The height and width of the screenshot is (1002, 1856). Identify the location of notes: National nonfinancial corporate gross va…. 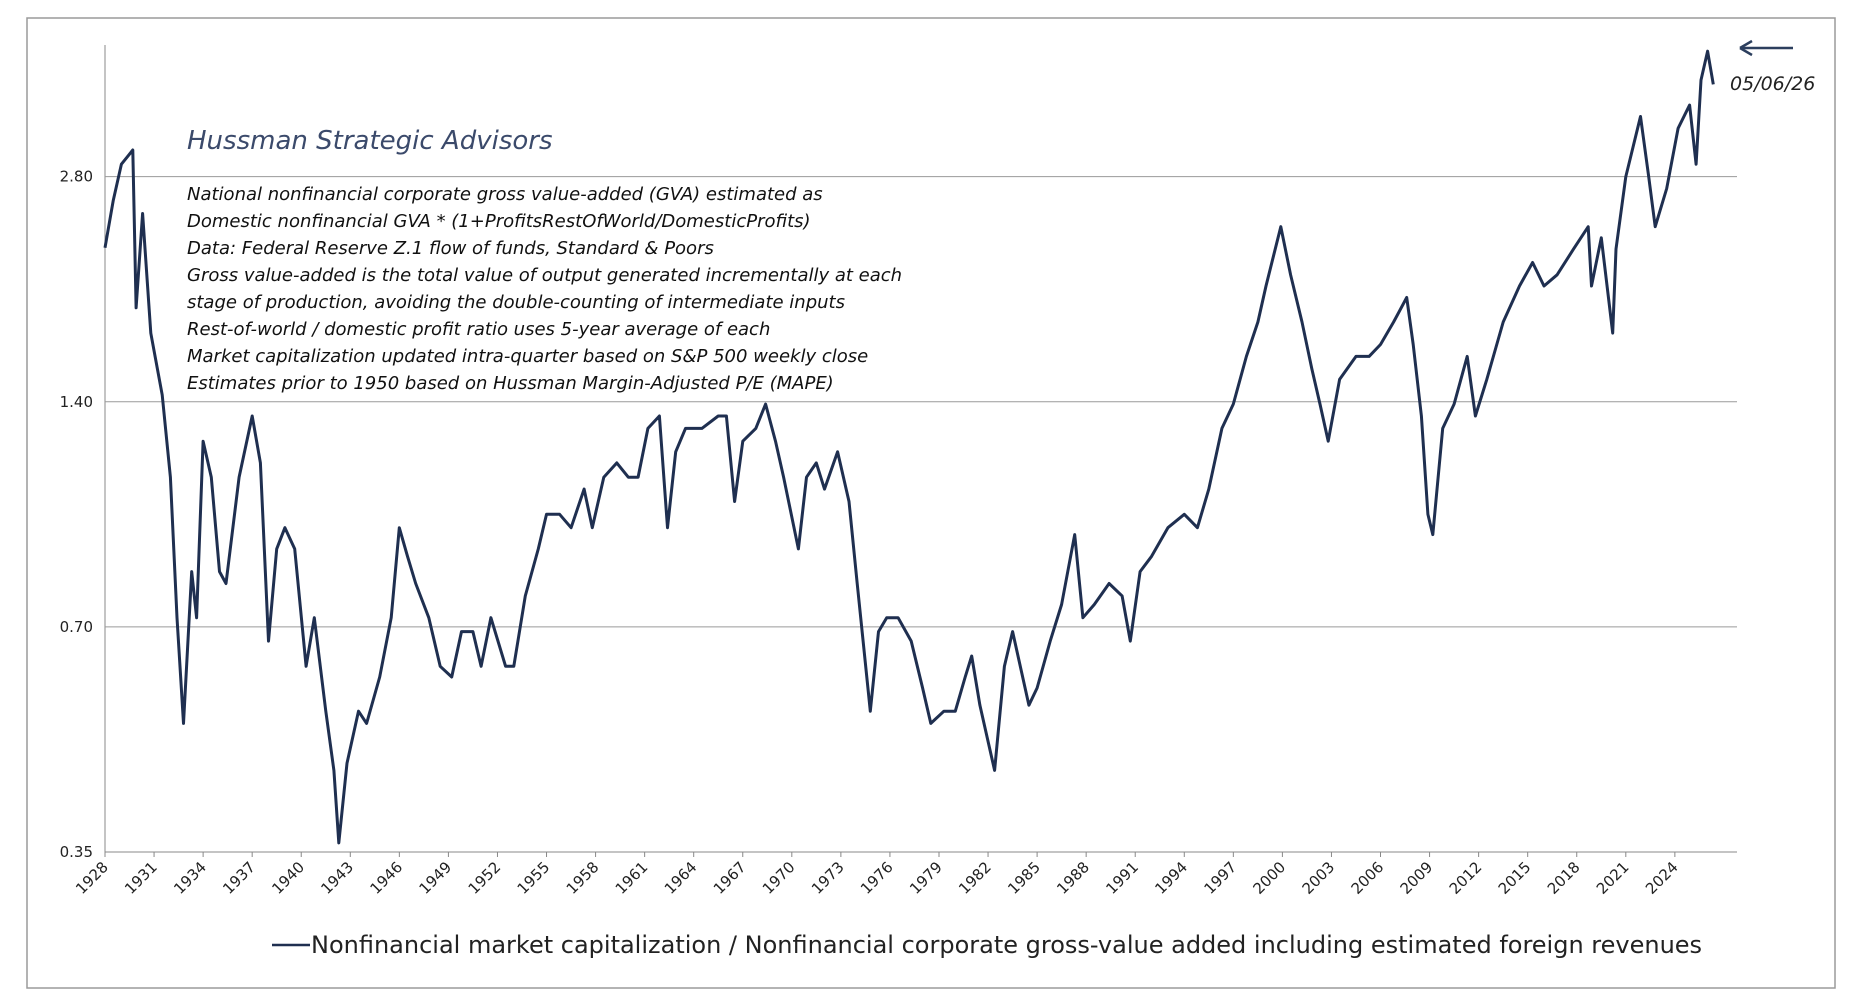
(544, 289).